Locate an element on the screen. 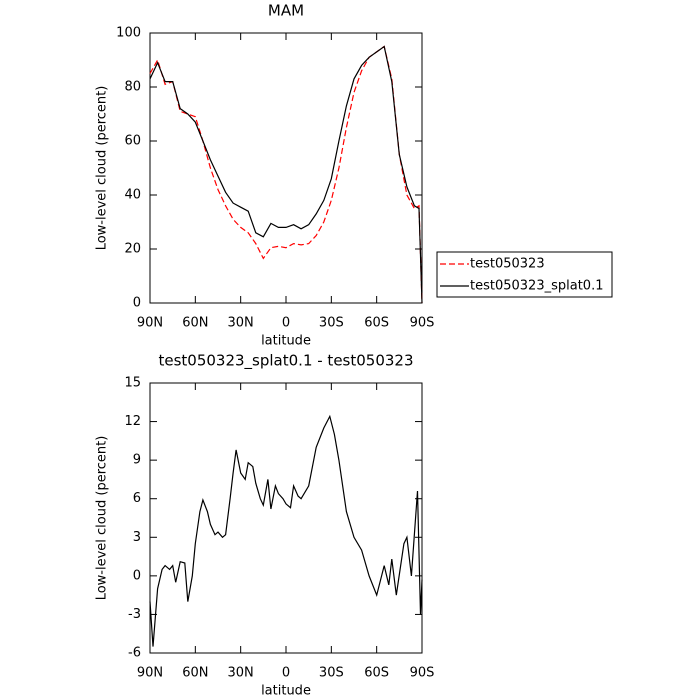 This screenshot has height=700, width=700. y-tick-label: 20 is located at coordinates (132, 249).